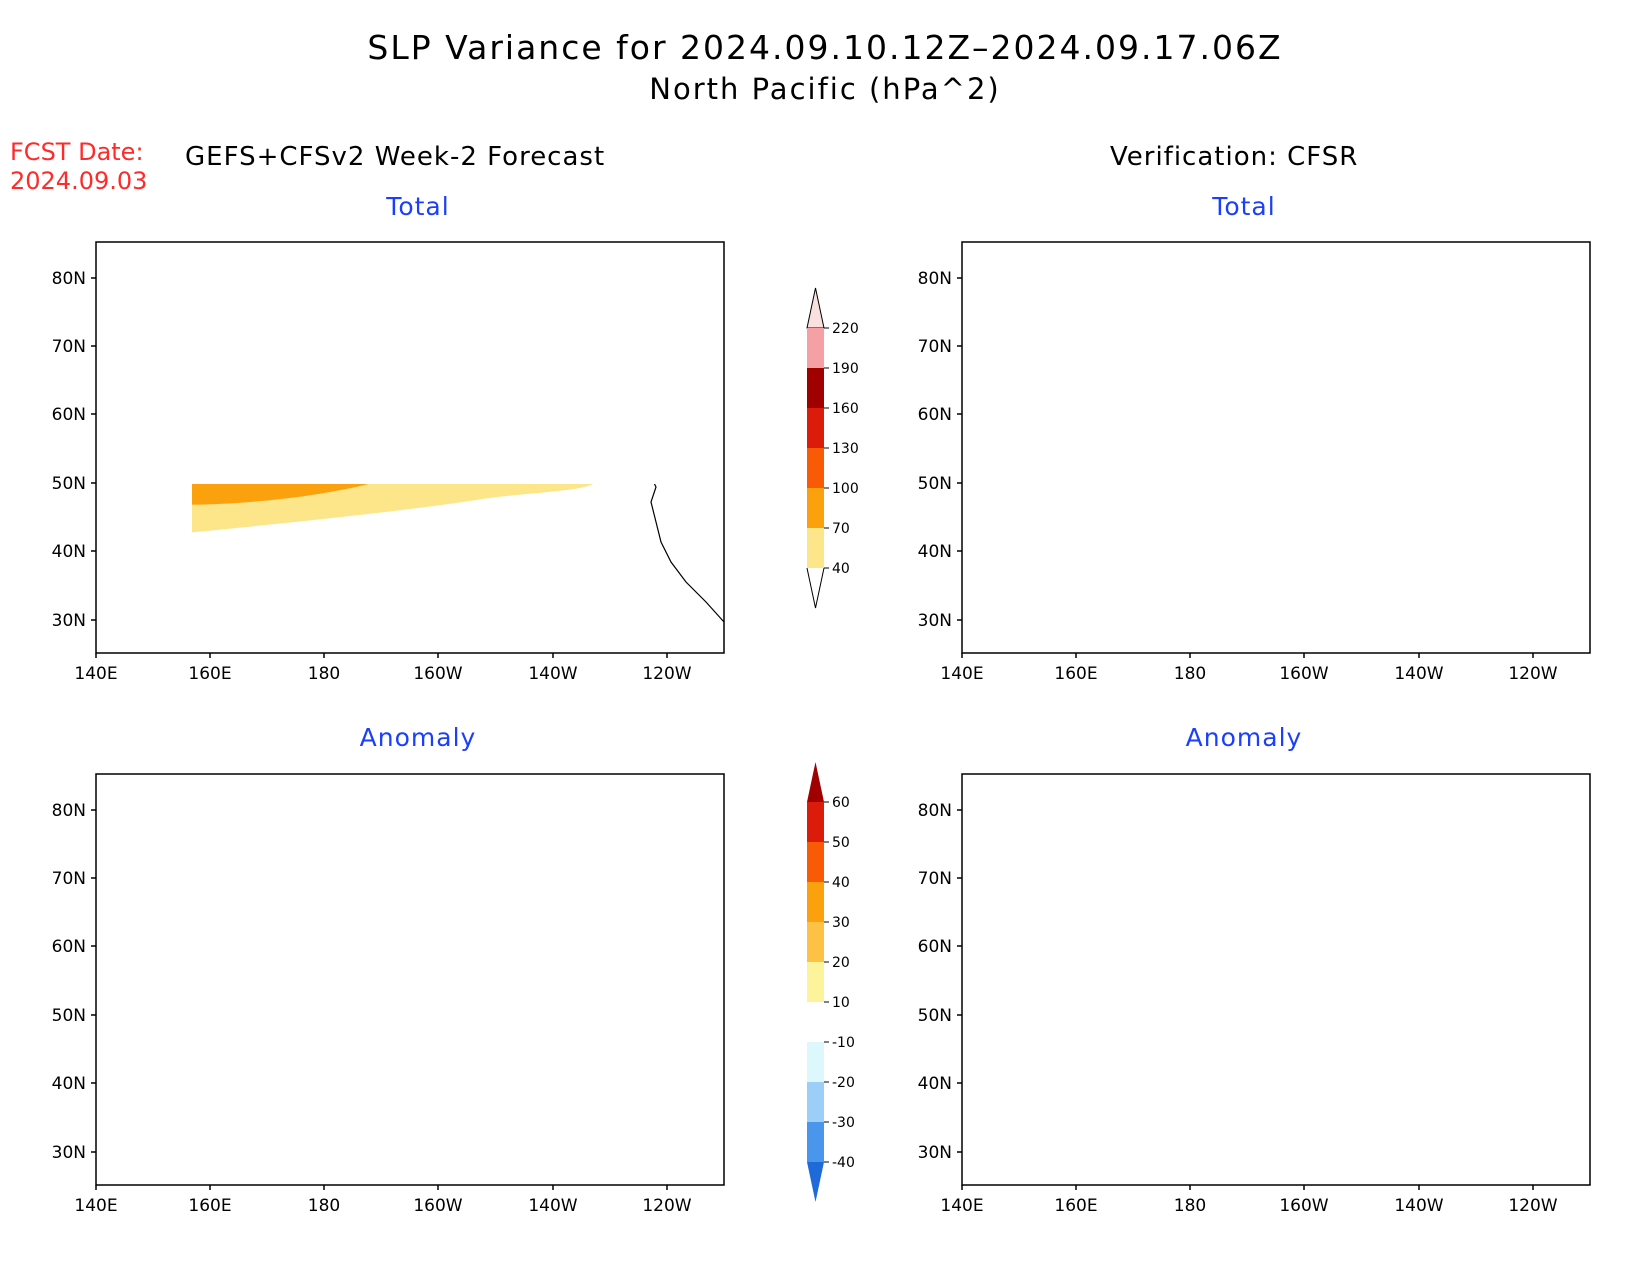  I want to click on colorbar-total-label: 130, so click(845, 449).